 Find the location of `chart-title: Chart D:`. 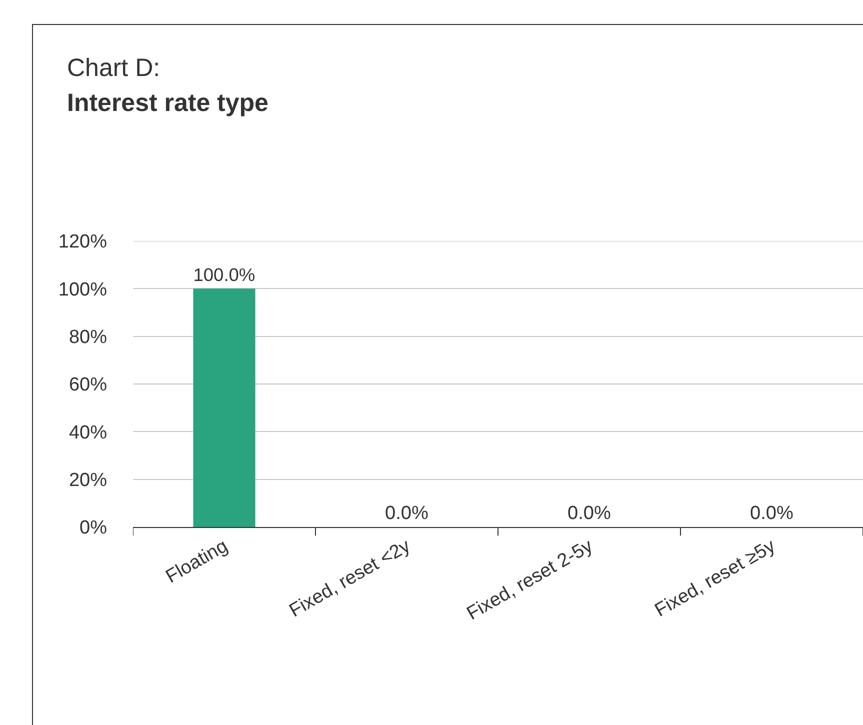

chart-title: Chart D: is located at coordinates (113, 68).